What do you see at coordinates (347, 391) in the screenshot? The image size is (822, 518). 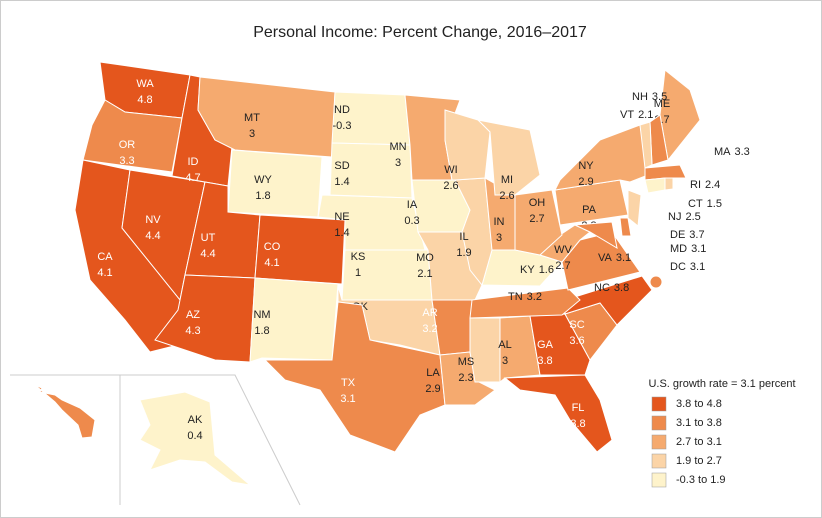 I see `state-label: TX 3.1` at bounding box center [347, 391].